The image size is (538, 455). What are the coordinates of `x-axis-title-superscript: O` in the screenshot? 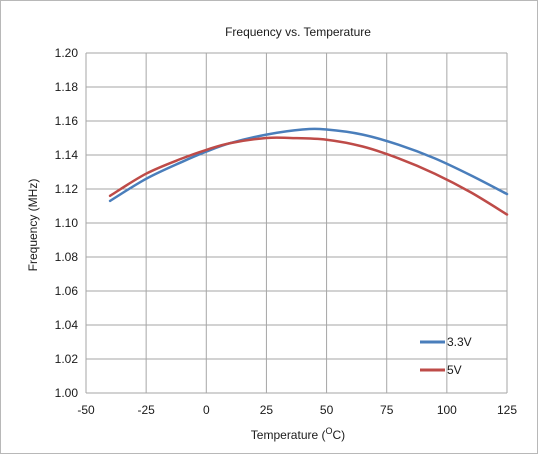 It's located at (329, 431).